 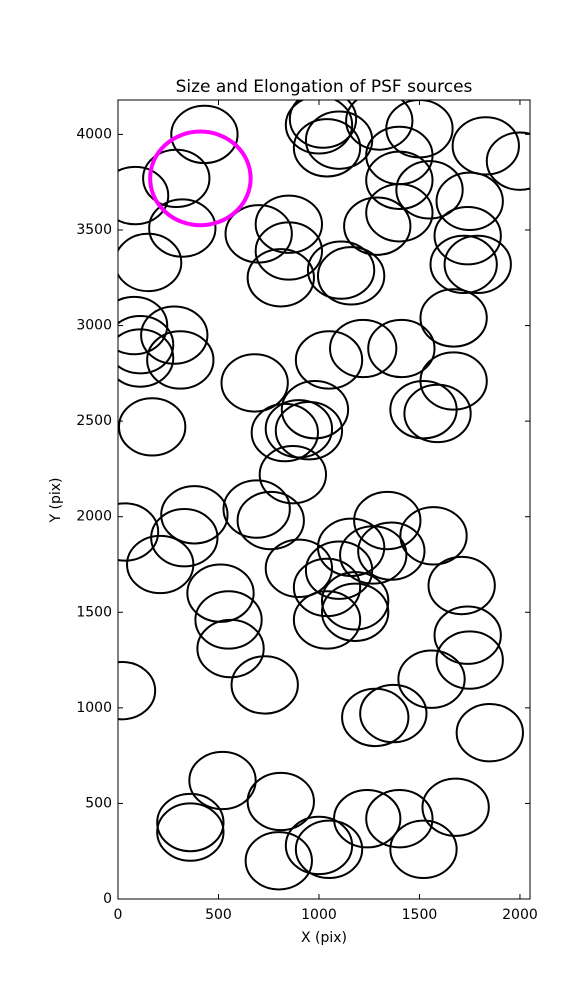 What do you see at coordinates (98, 803) in the screenshot?
I see `y-tick-label: 500` at bounding box center [98, 803].